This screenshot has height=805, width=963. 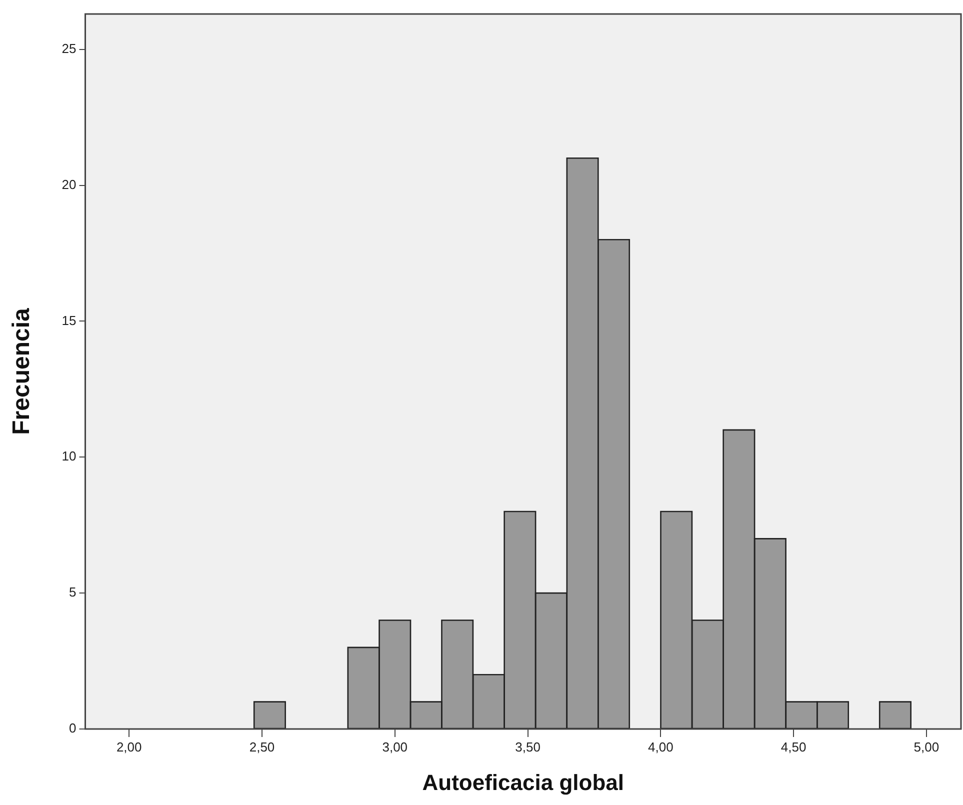 I want to click on x-tick-label: 3,50, so click(x=527, y=746).